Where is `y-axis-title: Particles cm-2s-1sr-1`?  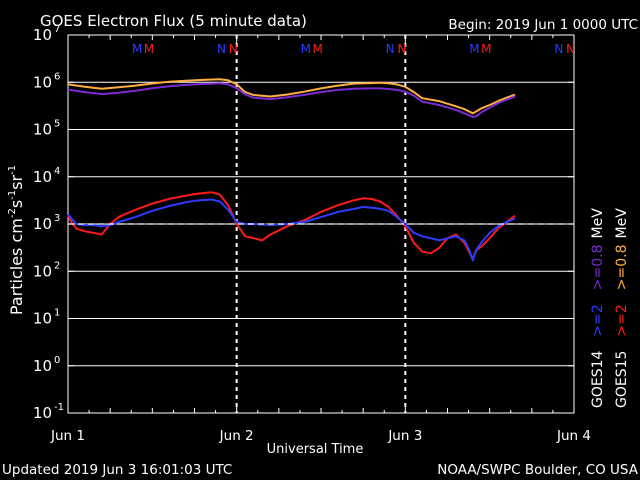
y-axis-title: Particles cm-2s-1sr-1 is located at coordinates (16, 240).